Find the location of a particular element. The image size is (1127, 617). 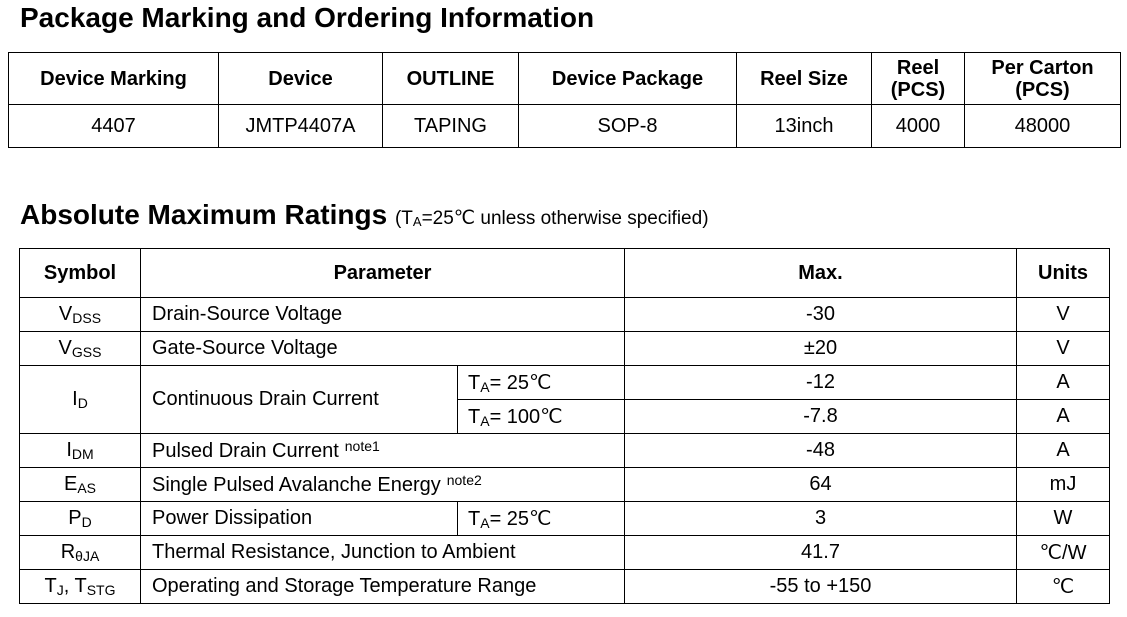

symbol-main: E is located at coordinates (70, 484).